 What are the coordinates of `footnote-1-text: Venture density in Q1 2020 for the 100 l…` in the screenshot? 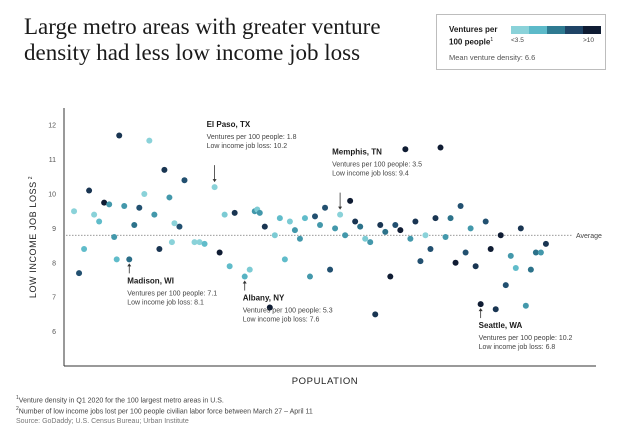 It's located at (121, 401).